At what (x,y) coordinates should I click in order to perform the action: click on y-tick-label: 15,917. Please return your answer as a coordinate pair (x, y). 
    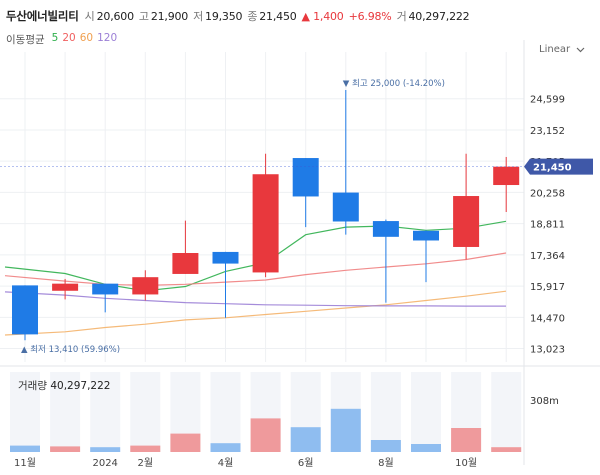
    Looking at the image, I should click on (547, 287).